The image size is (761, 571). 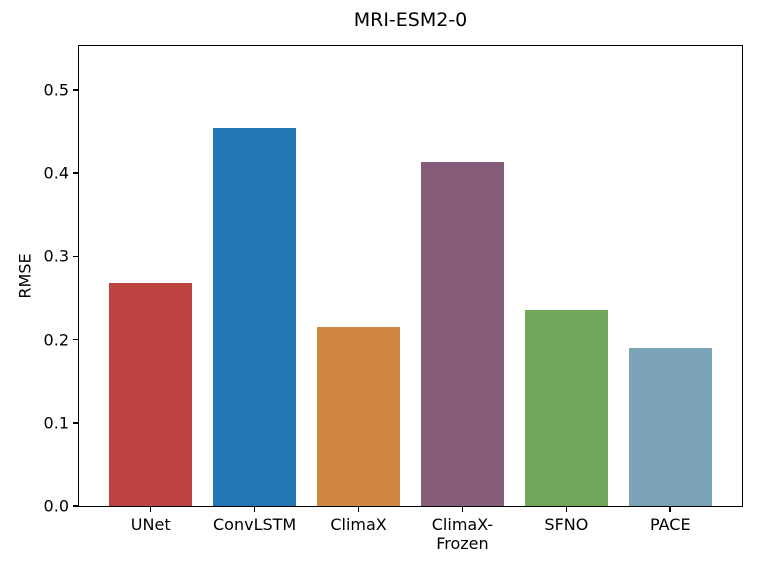 I want to click on x-tick-label: PACE, so click(x=670, y=524).